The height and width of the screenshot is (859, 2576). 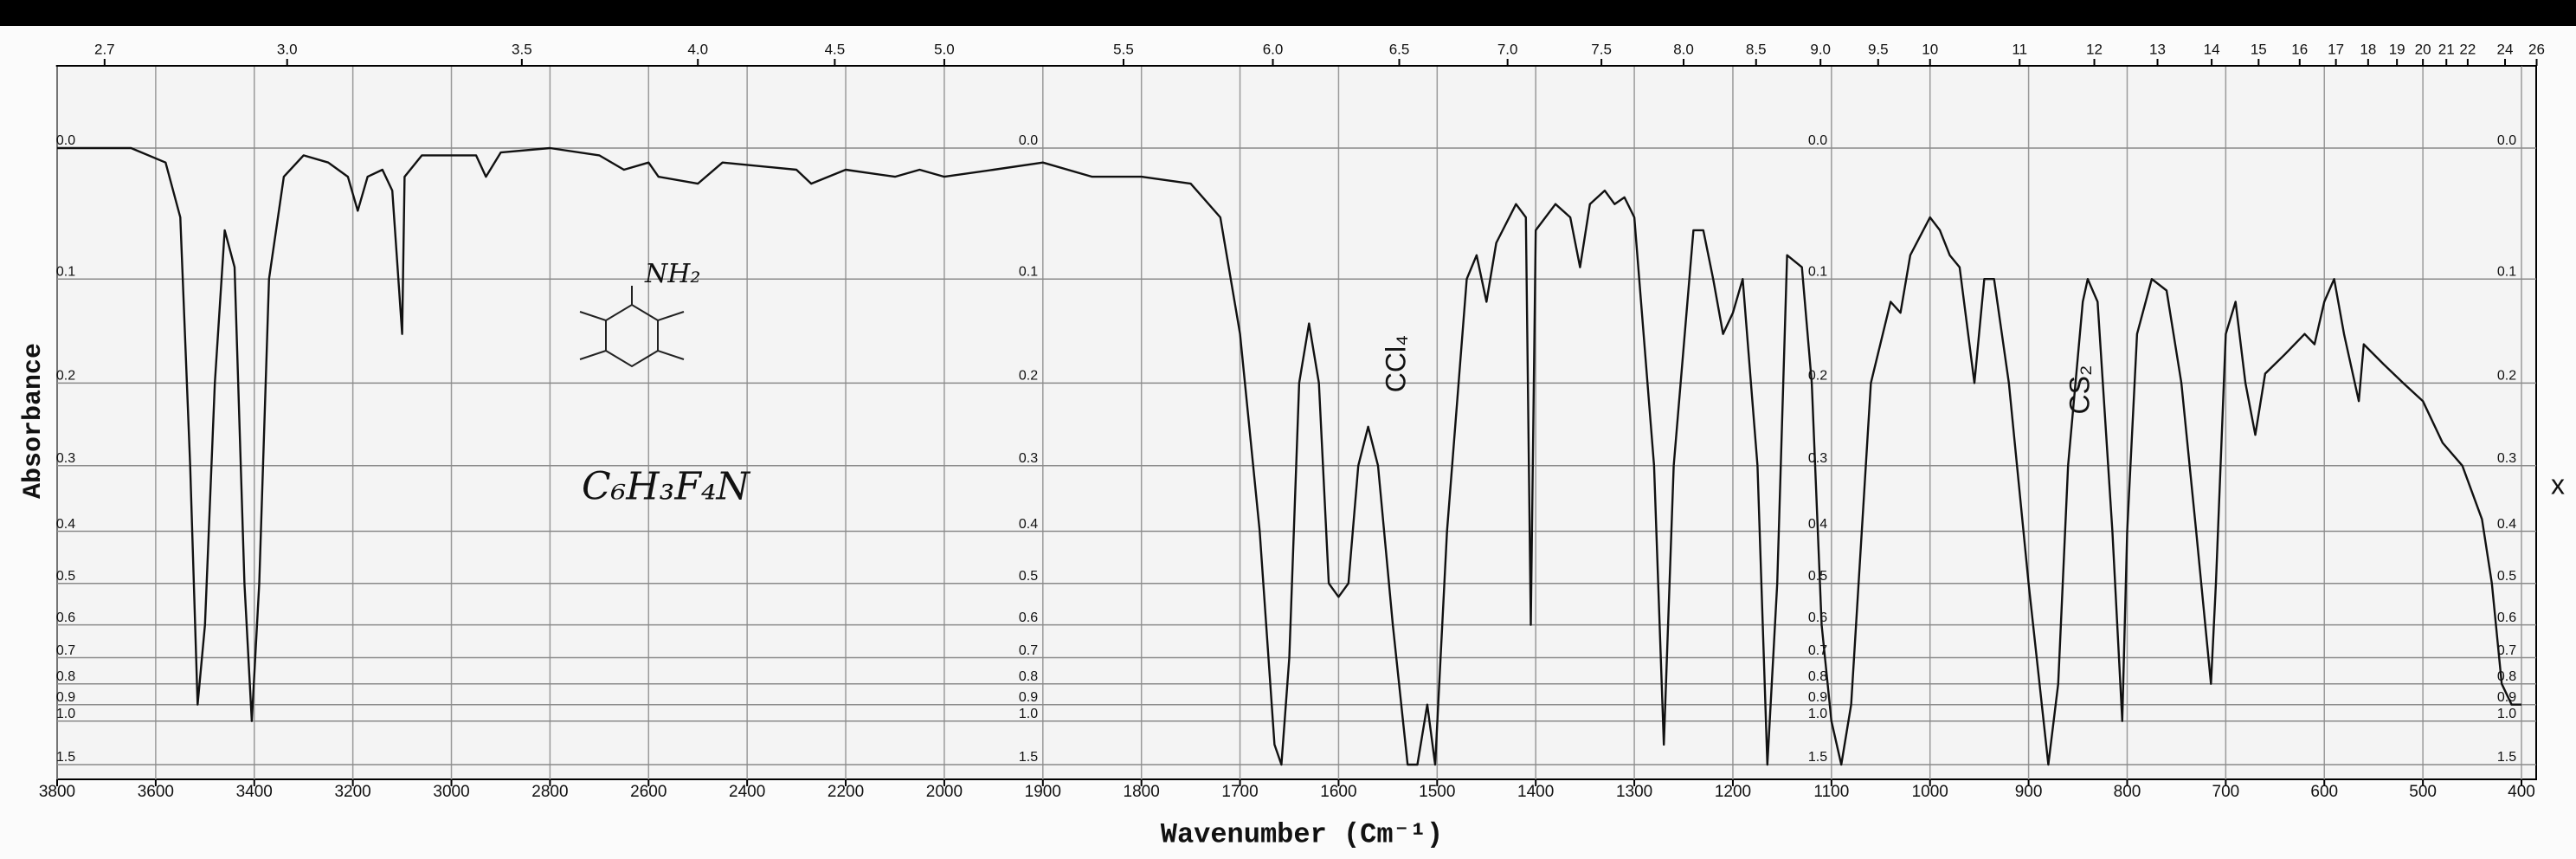 What do you see at coordinates (2029, 792) in the screenshot?
I see `x-tick-label: 900` at bounding box center [2029, 792].